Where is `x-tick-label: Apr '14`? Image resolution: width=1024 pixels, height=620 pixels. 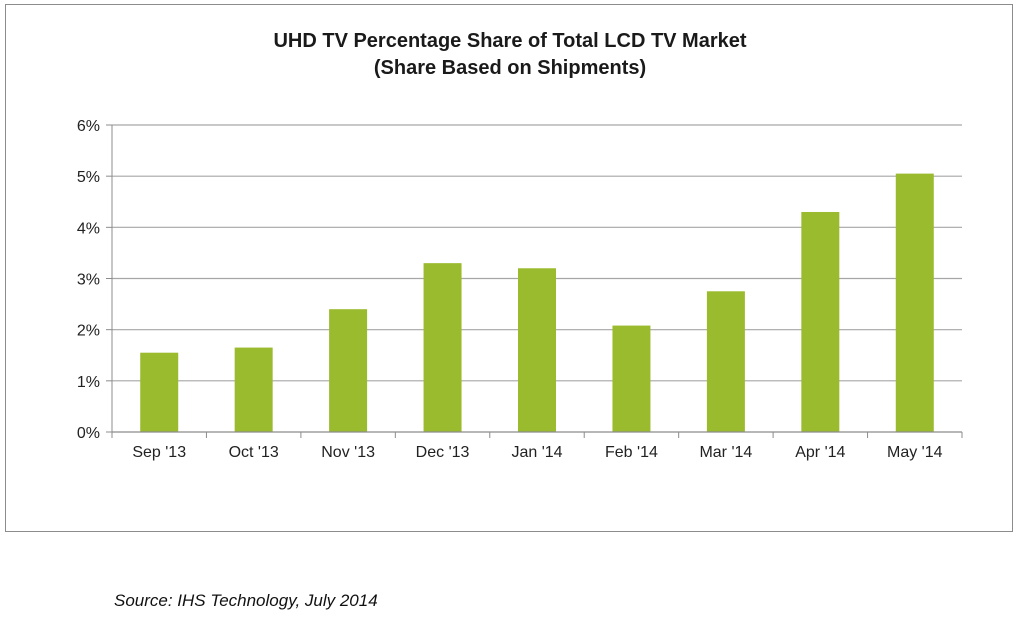
x-tick-label: Apr '14 is located at coordinates (820, 452).